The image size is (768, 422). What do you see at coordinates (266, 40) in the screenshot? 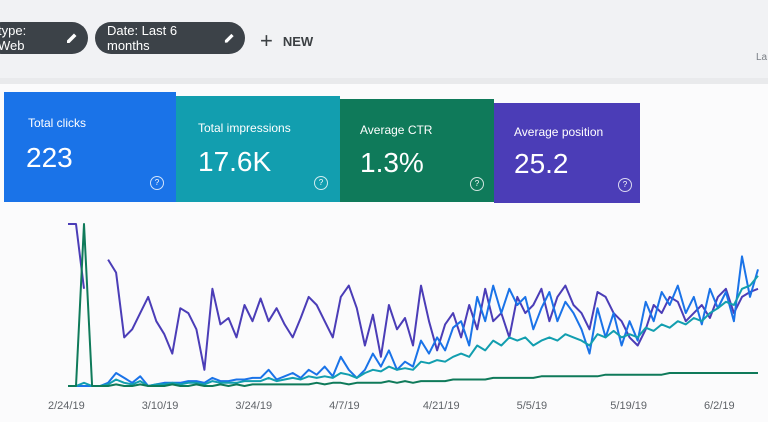
I see `plus-icon: +` at bounding box center [266, 40].